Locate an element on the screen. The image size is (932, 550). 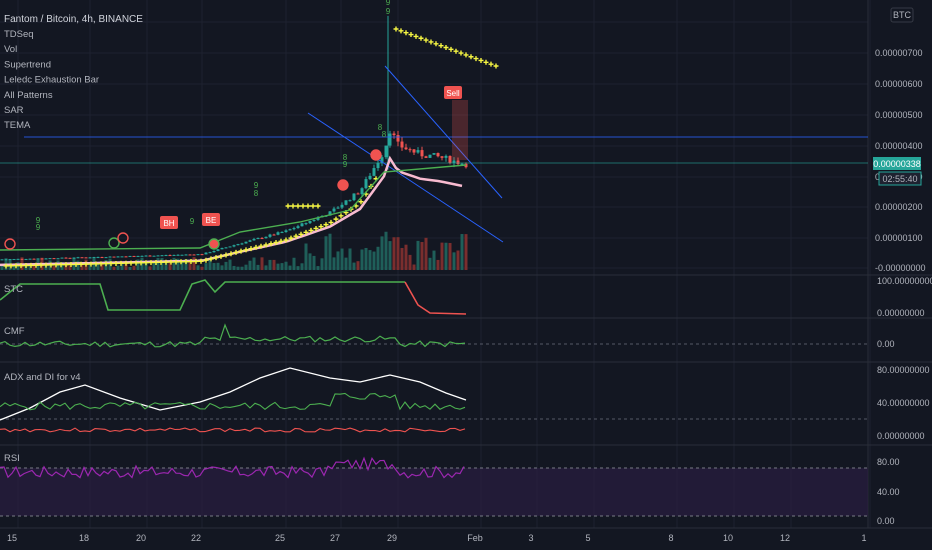
cmf-pane is located at coordinates (434, 335).